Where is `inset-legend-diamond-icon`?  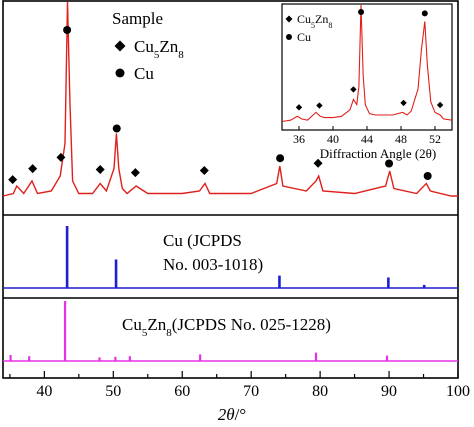 inset-legend-diamond-icon is located at coordinates (289, 19).